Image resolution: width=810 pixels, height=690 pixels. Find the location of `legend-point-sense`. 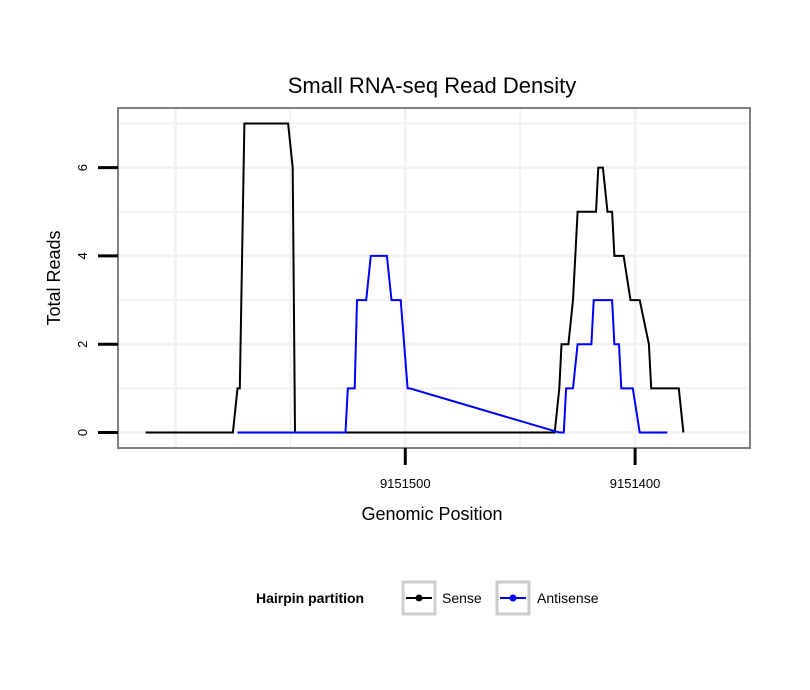

legend-point-sense is located at coordinates (419, 598).